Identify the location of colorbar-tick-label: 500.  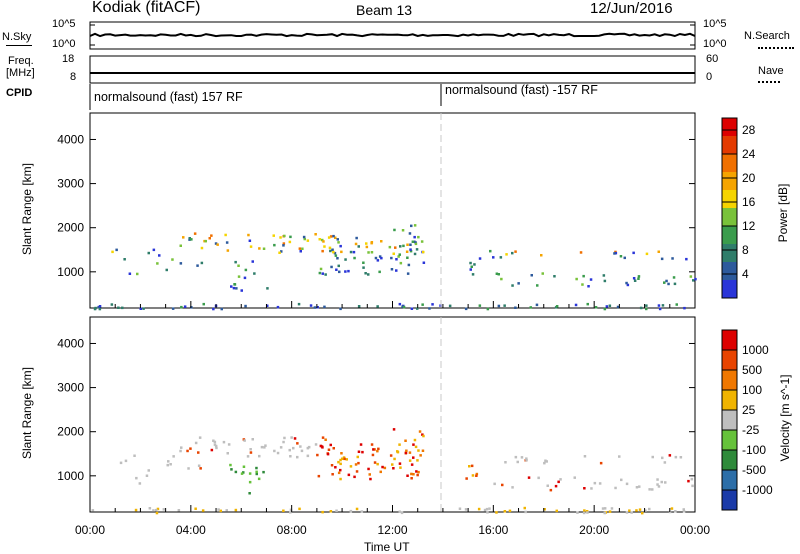
(752, 370).